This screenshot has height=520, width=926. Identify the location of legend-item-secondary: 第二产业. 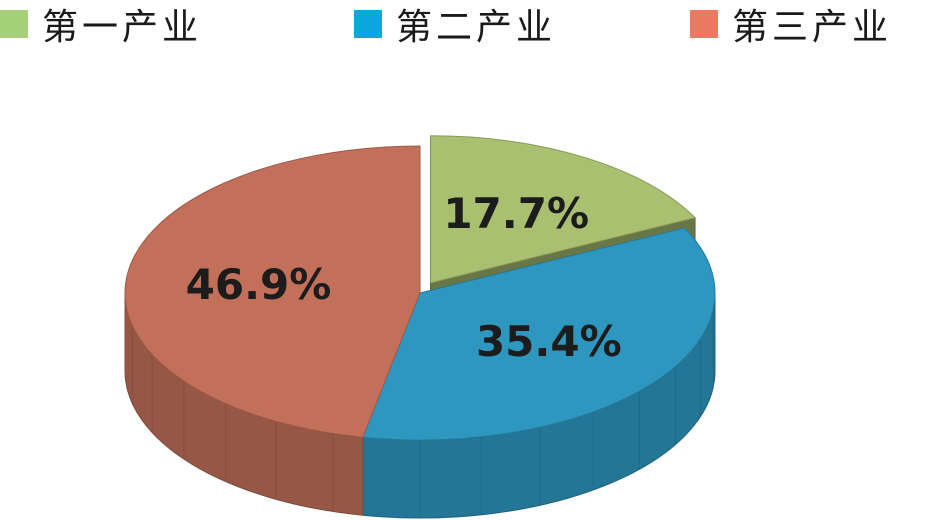
(455, 26).